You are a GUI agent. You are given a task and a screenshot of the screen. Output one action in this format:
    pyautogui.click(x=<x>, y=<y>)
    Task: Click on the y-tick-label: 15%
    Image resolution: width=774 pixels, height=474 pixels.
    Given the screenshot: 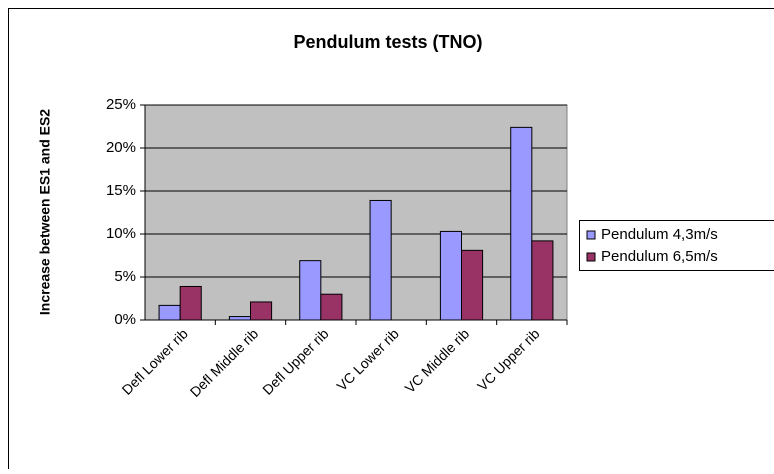 What is the action you would take?
    pyautogui.click(x=121, y=190)
    